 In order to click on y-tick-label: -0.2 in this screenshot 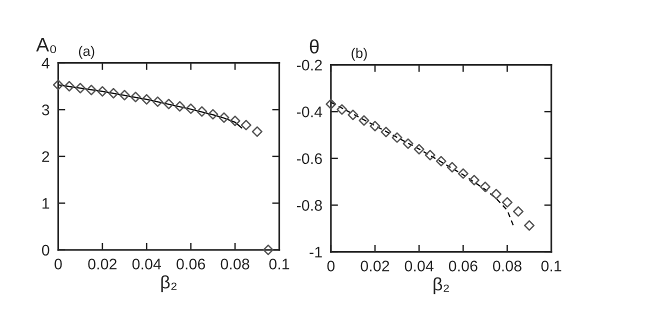, I will do `click(309, 65)`.